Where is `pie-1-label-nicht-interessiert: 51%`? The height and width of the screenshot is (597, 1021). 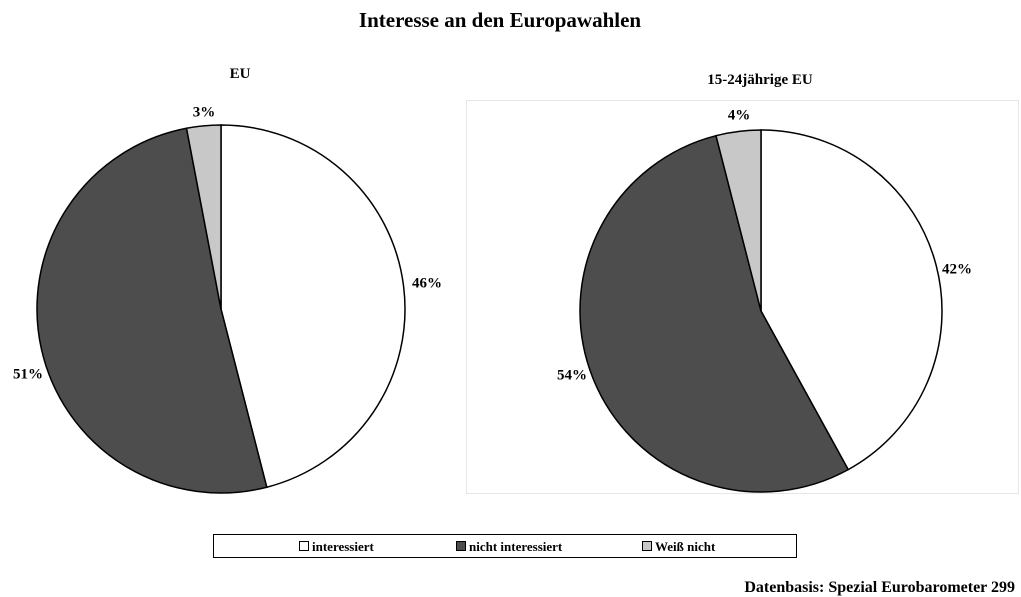 pie-1-label-nicht-interessiert: 51% is located at coordinates (28, 374).